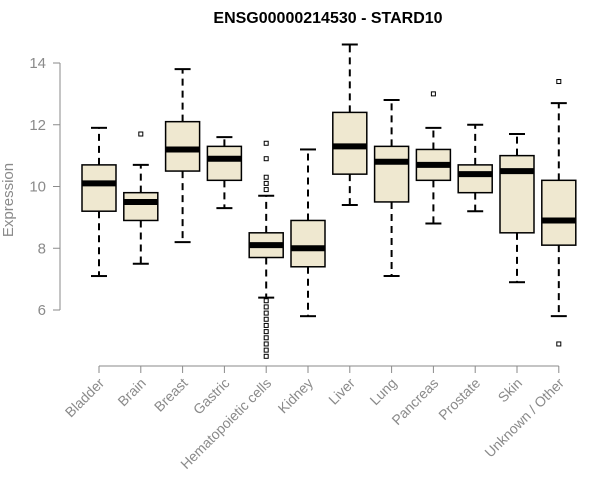  What do you see at coordinates (37, 187) in the screenshot?
I see `y-tick-label: 10` at bounding box center [37, 187].